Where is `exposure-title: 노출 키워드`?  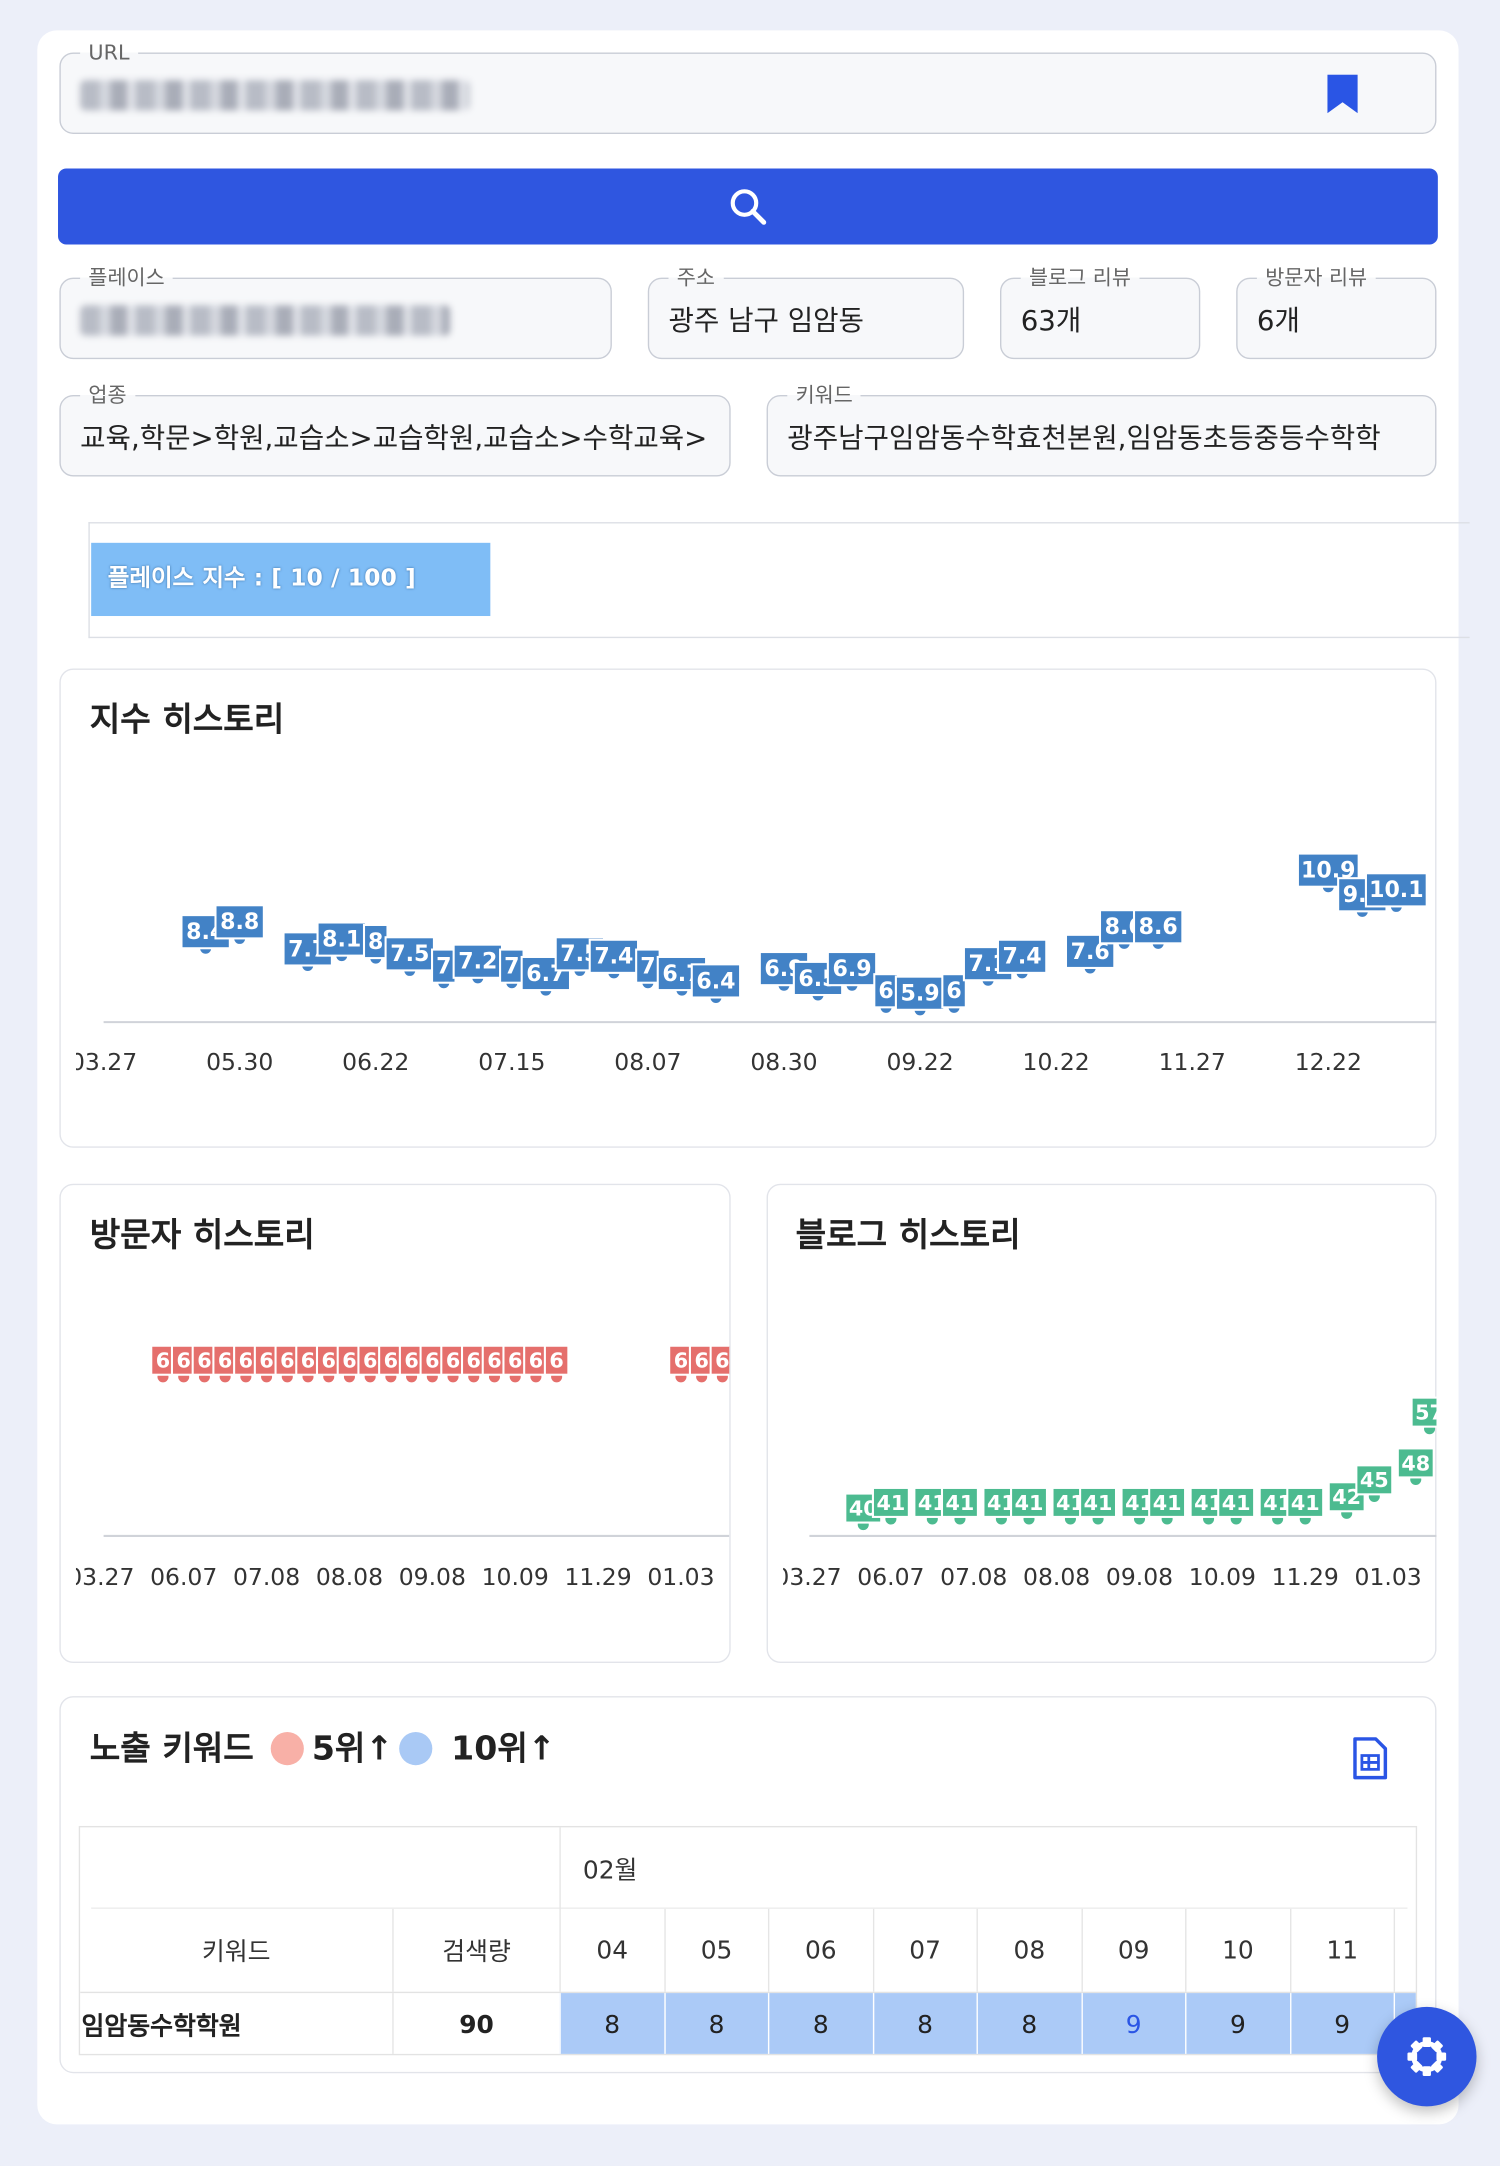 exposure-title: 노출 키워드 is located at coordinates (171, 1748).